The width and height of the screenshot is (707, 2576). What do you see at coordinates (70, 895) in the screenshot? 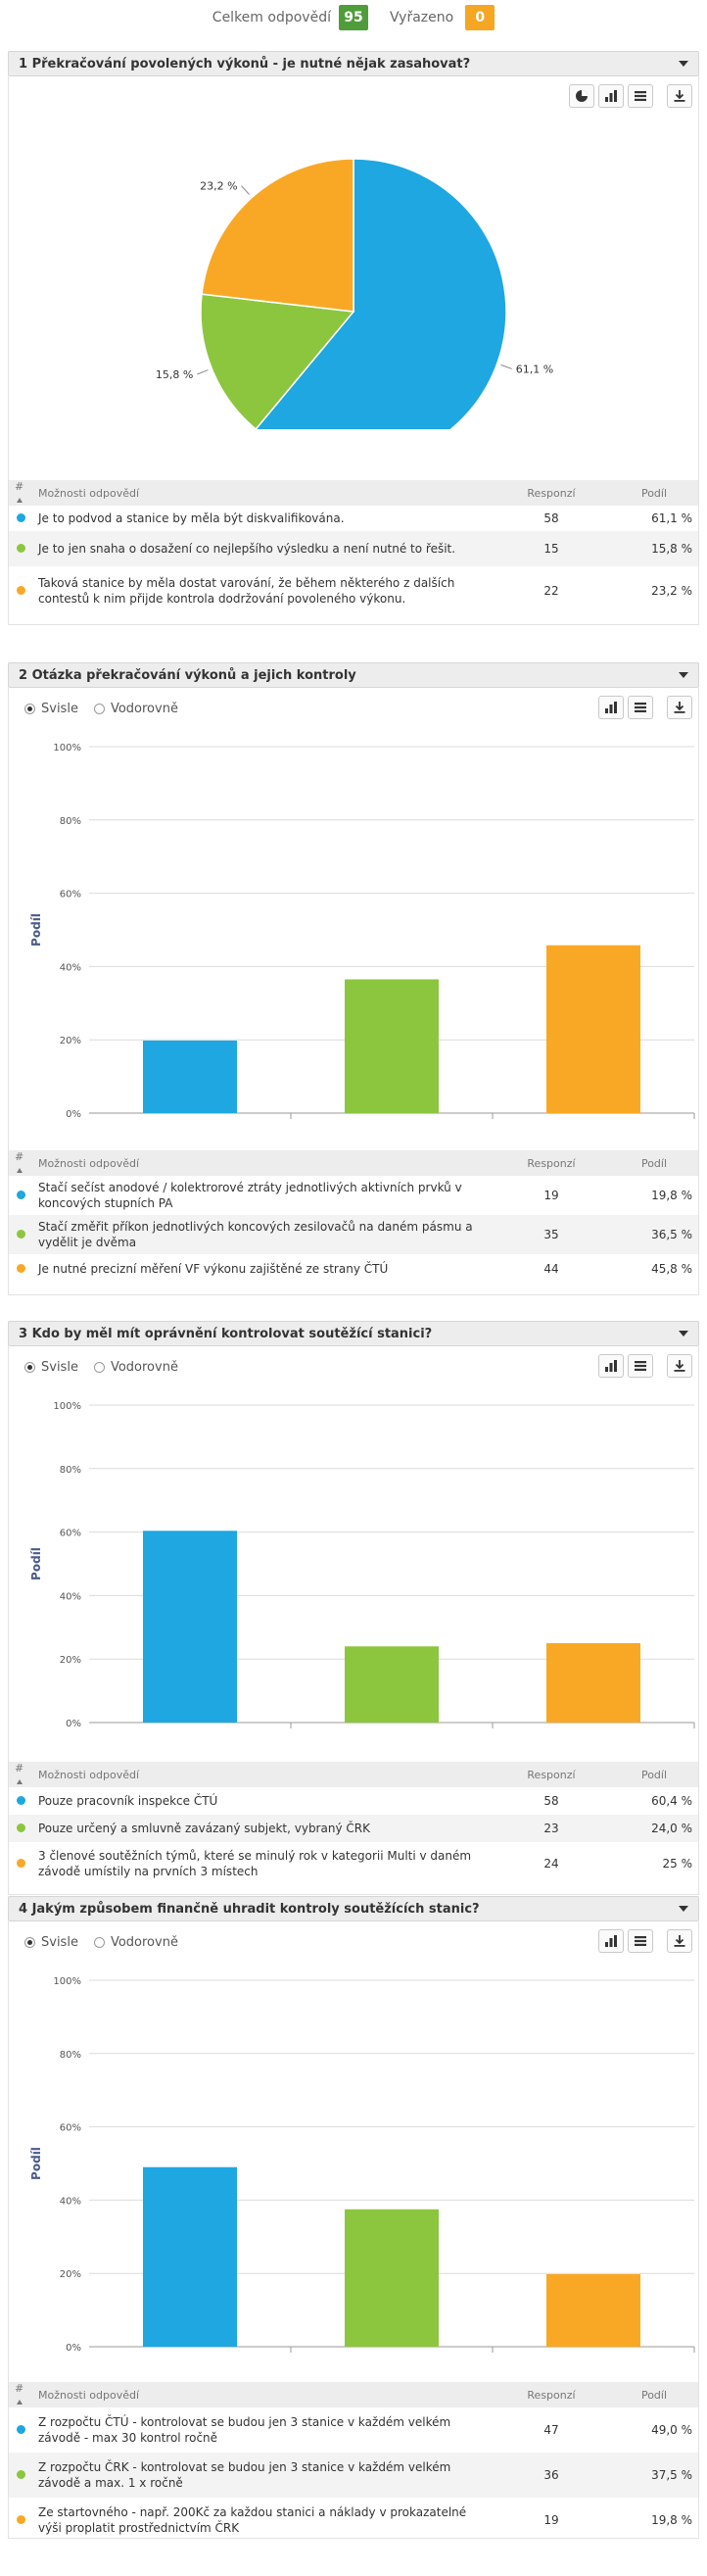
I see `y-tick-label: 60%` at bounding box center [70, 895].